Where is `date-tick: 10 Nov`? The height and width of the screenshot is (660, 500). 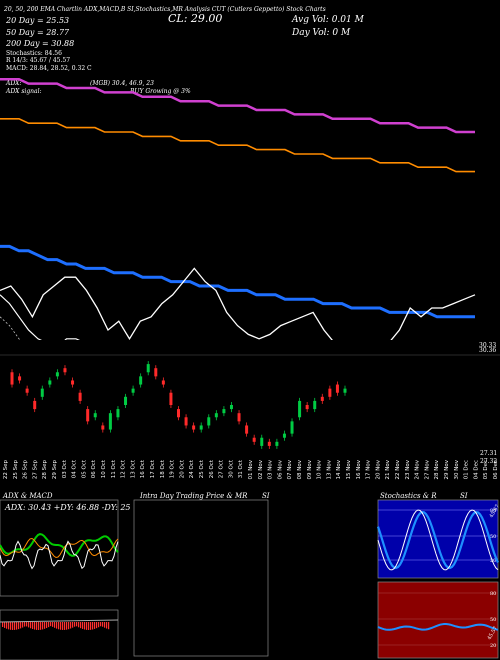
date-tick: 10 Nov is located at coordinates (320, 469).